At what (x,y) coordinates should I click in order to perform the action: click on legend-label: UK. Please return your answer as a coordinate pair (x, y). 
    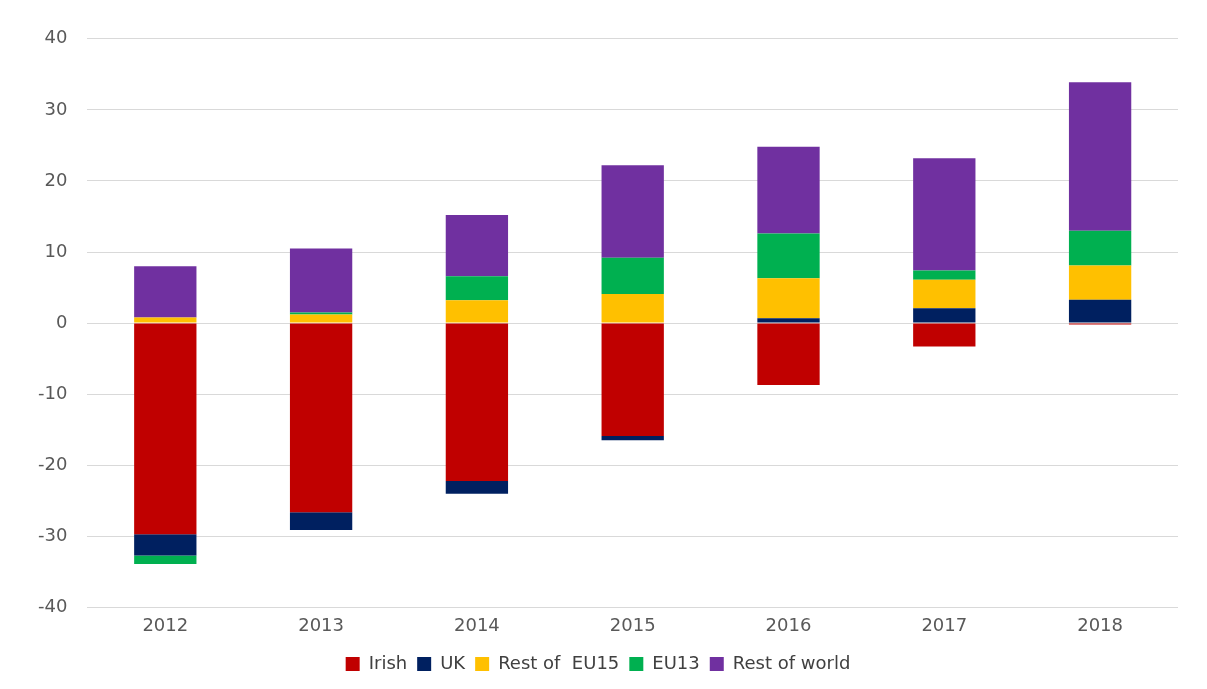
    Looking at the image, I should click on (453, 662).